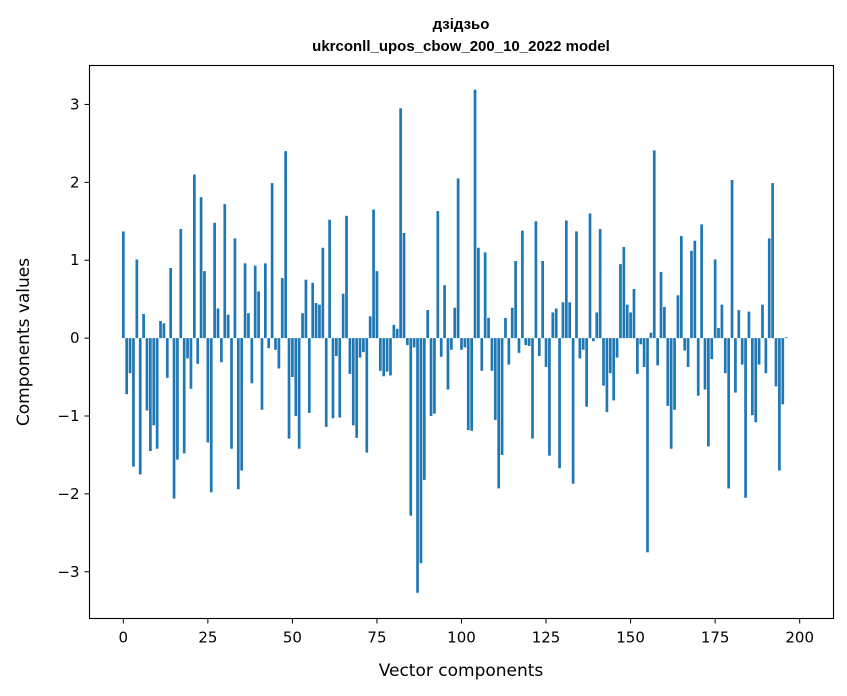 The width and height of the screenshot is (847, 696). Describe the element at coordinates (799, 638) in the screenshot. I see `x-tick-label: 200` at that location.